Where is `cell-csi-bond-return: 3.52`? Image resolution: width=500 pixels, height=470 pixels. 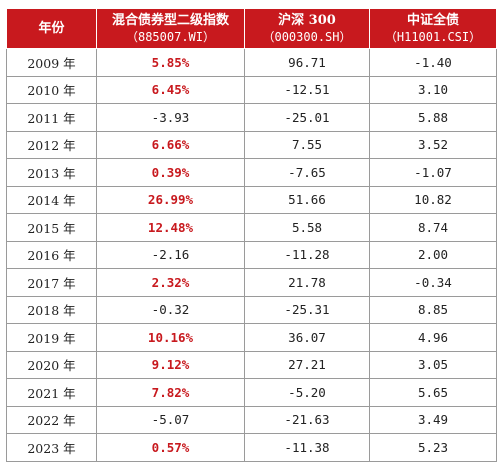 cell-csi-bond-return: 3.52 is located at coordinates (433, 144).